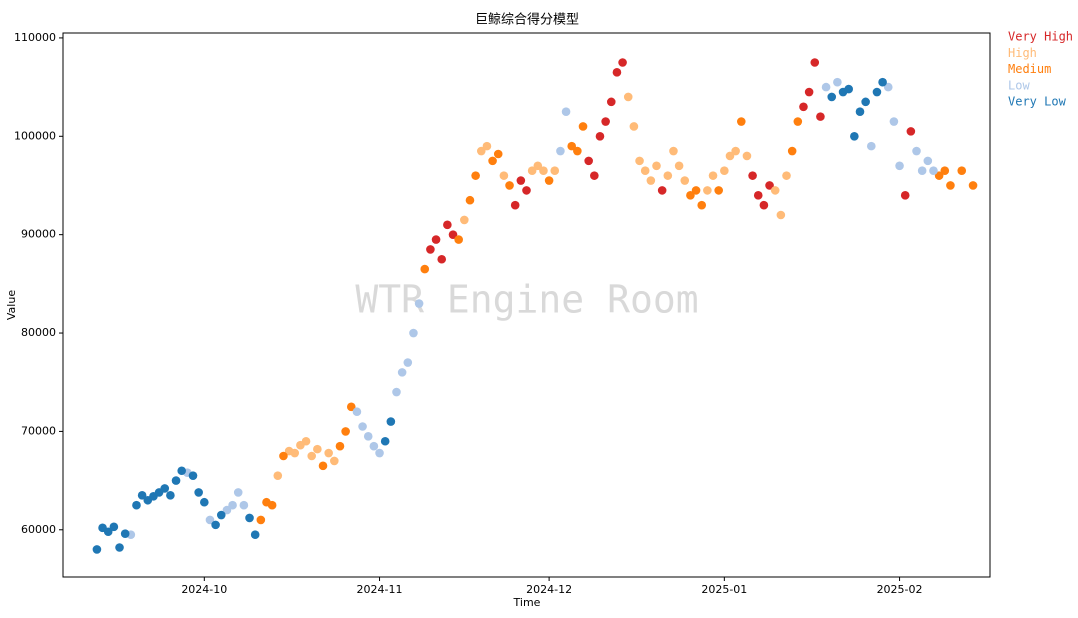  Describe the element at coordinates (1019, 85) in the screenshot. I see `legend-entry: Low` at that location.